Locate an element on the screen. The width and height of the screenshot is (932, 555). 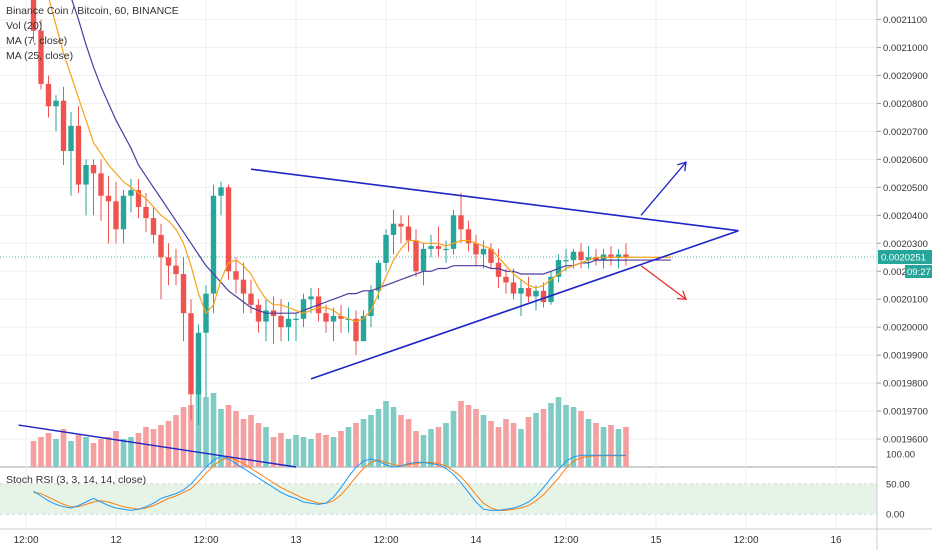
y-tick-label: 0.0020000 is located at coordinates (905, 328).